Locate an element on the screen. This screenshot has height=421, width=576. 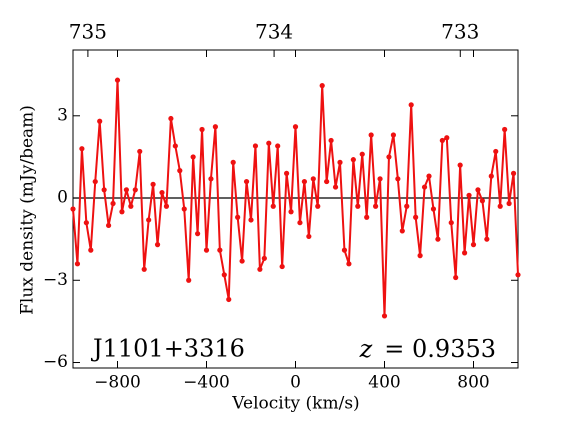
x-tick-label: −800 is located at coordinates (117, 383).